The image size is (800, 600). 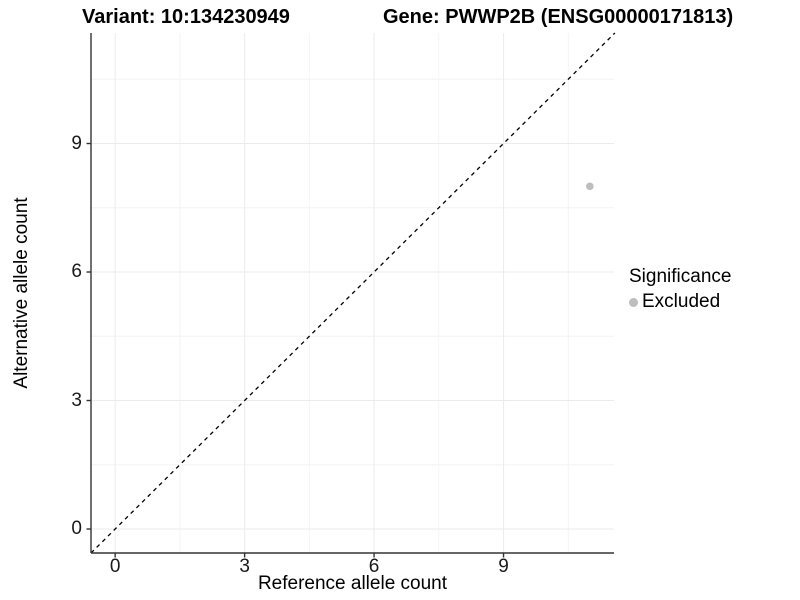 I want to click on plot-title-variant: Variant: 10:134230949, so click(x=186, y=17).